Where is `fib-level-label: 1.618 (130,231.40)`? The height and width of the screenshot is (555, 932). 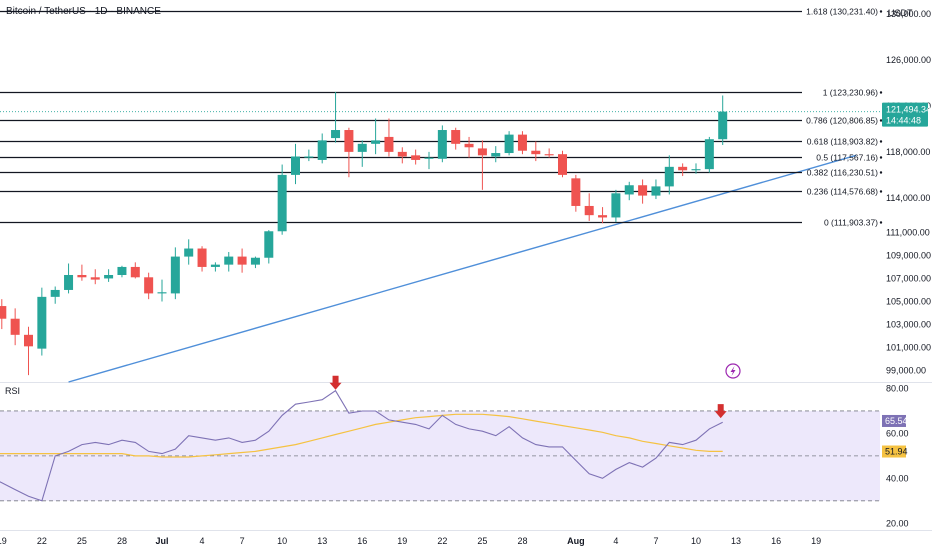
fib-level-label: 1.618 (130,231.40) is located at coordinates (842, 12).